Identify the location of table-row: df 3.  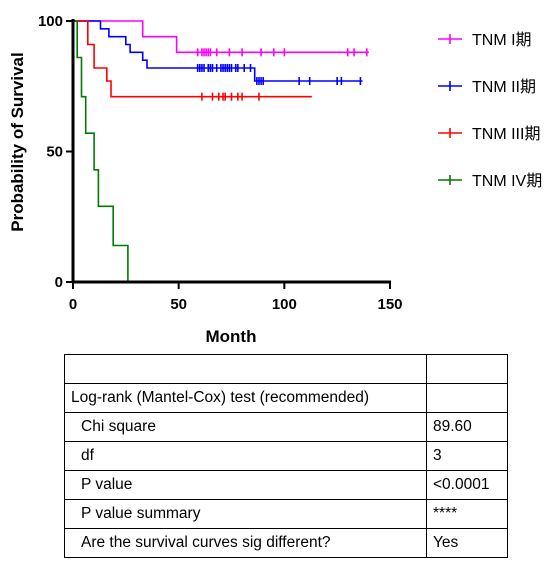
(286, 456).